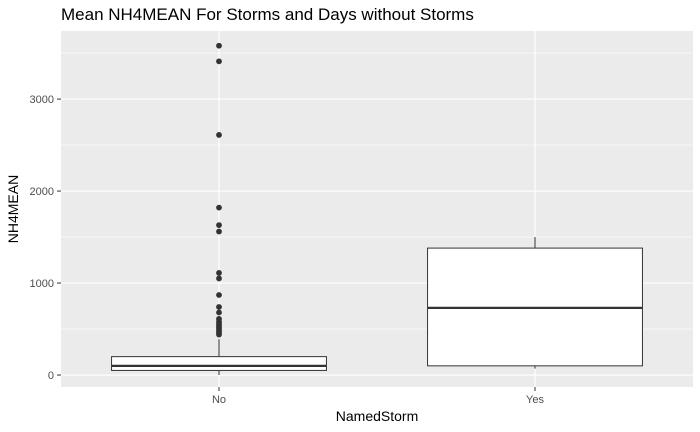 The height and width of the screenshot is (432, 700). I want to click on y-tick-label: 2000, so click(42, 192).